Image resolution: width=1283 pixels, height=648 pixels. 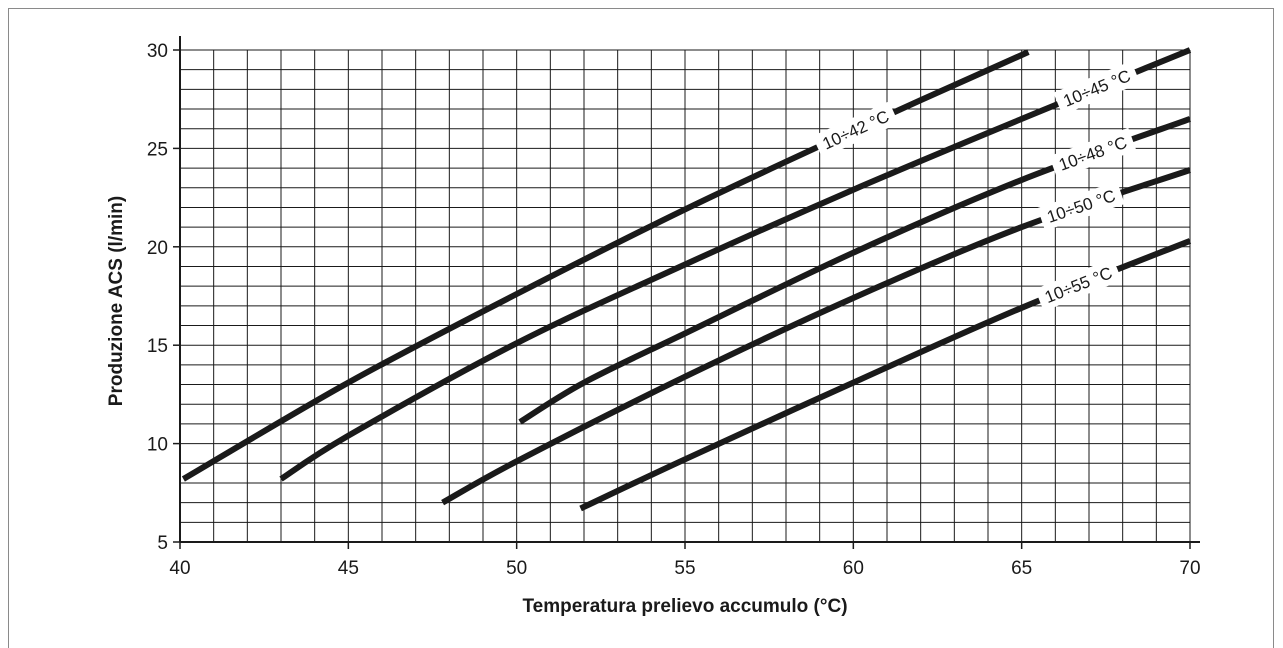 I want to click on x-tick-label: 55, so click(x=684, y=568).